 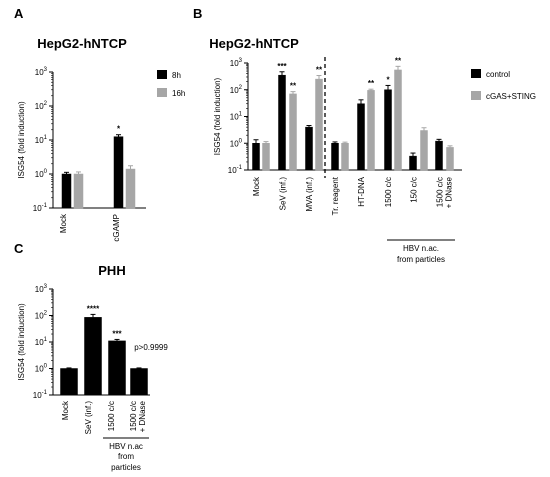 What do you see at coordinates (126, 456) in the screenshot?
I see `panel-c-group-label: from` at bounding box center [126, 456].